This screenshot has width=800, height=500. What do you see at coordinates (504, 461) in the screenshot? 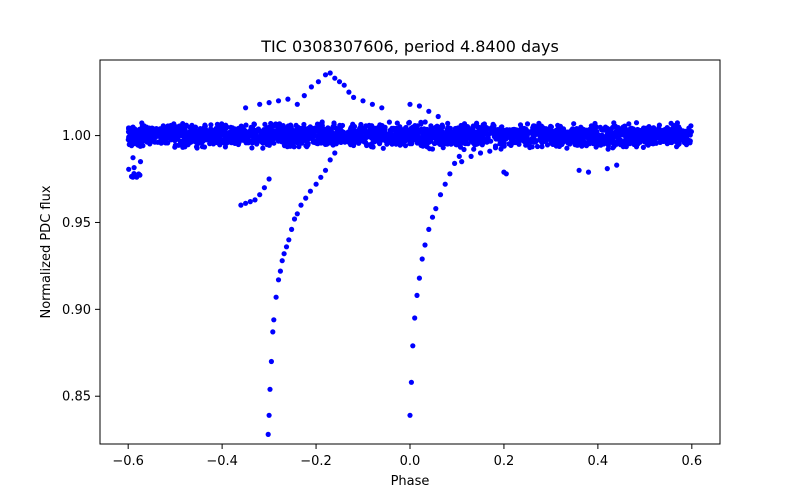
I see `x-tick-label: 0.2` at bounding box center [504, 461].